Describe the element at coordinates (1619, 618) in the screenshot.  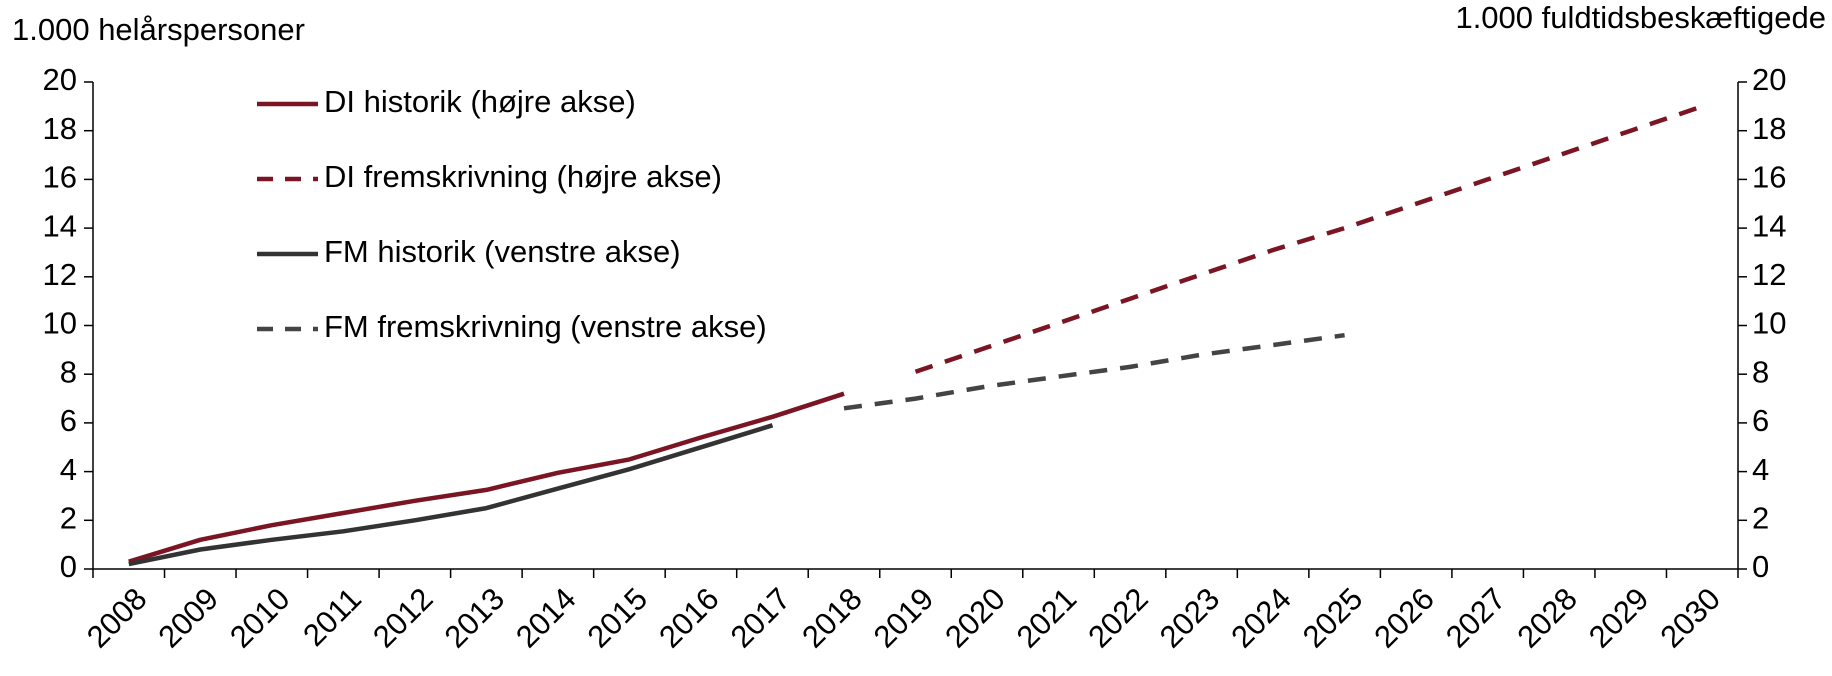
I see `x-tick-label: 2029` at that location.